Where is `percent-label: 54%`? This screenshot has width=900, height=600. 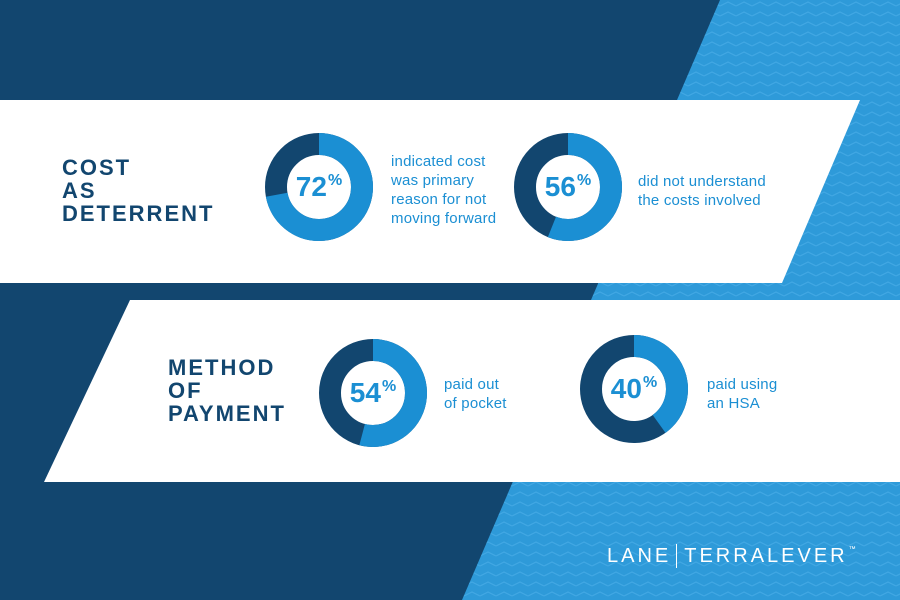
percent-label: 54% is located at coordinates (373, 393).